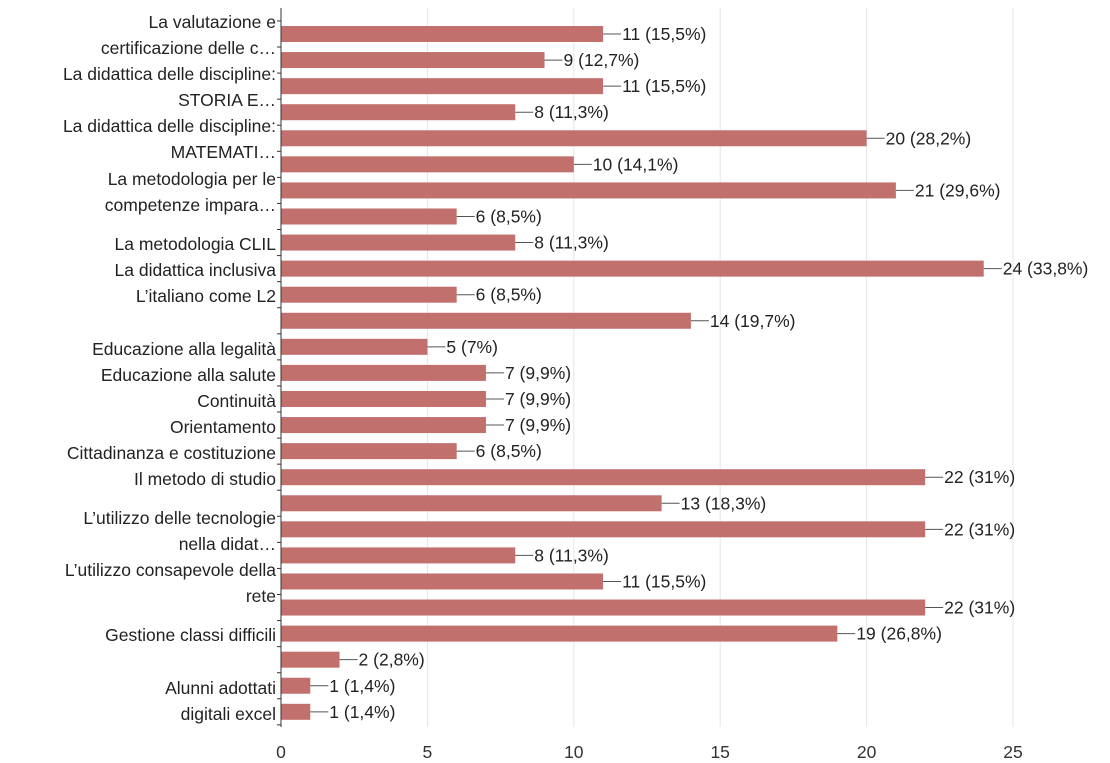  I want to click on x-tick-label: 5, so click(428, 752).